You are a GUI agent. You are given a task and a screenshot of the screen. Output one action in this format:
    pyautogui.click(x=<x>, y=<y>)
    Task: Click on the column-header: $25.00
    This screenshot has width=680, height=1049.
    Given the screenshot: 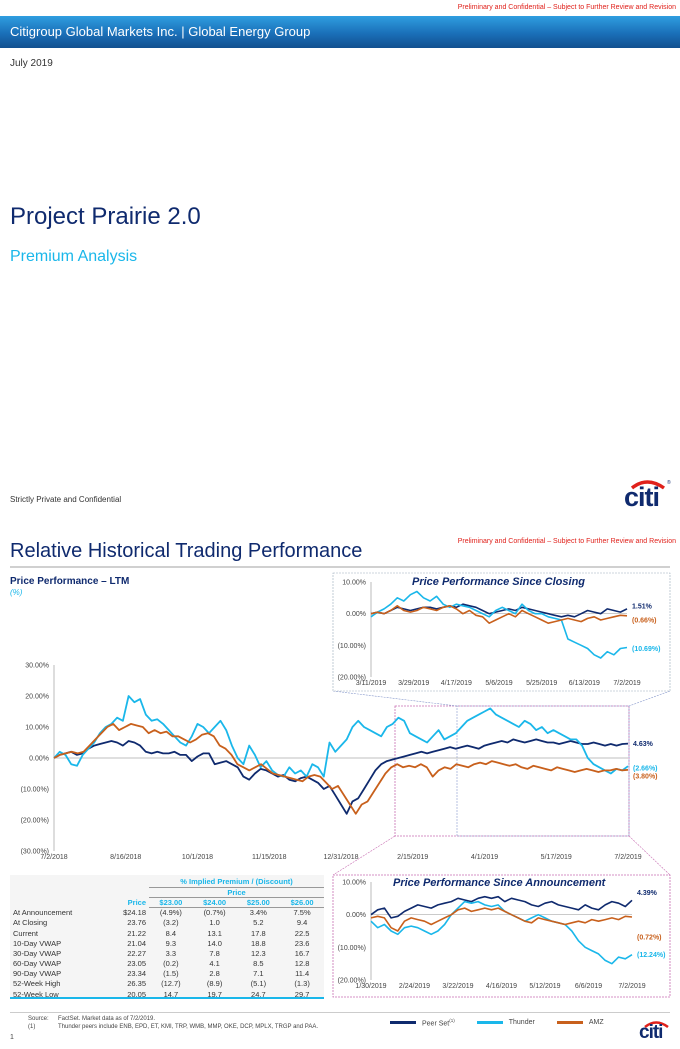 What is the action you would take?
    pyautogui.click(x=258, y=903)
    